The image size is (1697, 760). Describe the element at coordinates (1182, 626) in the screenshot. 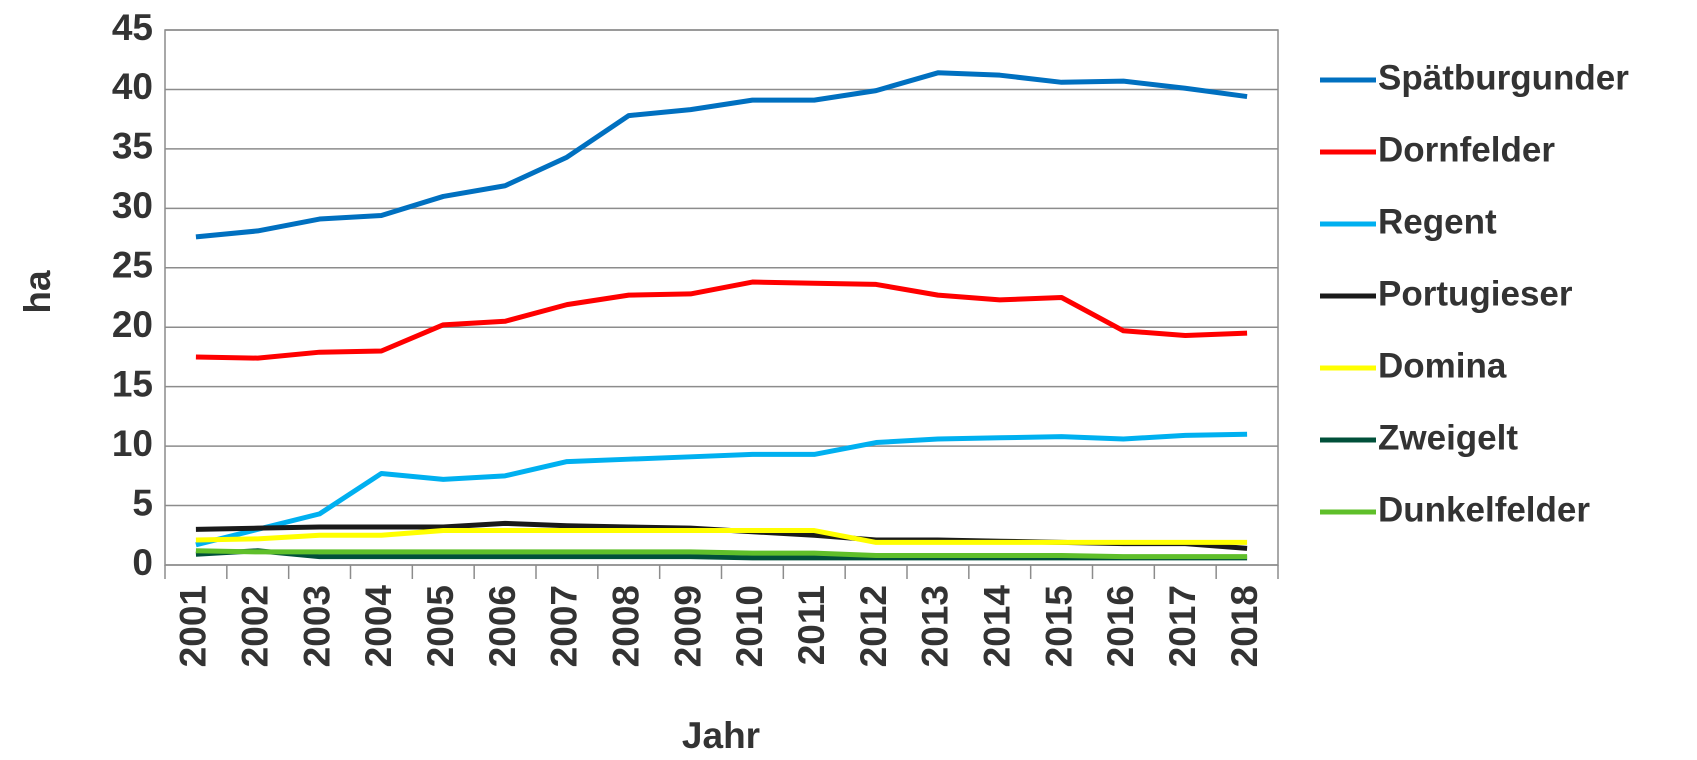

I see `x-tick-label: 2017` at that location.